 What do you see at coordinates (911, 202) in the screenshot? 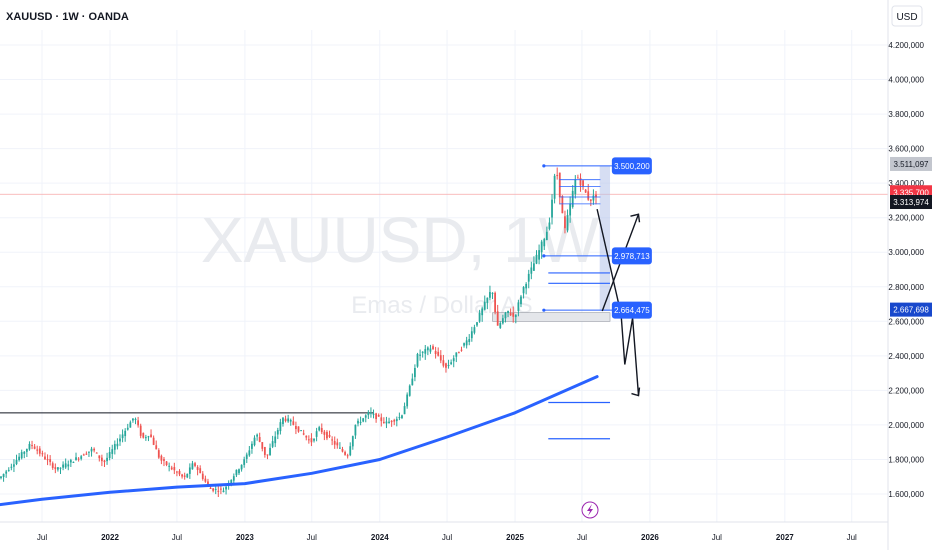
I see `price-tag-label: 3.313,974` at bounding box center [911, 202].